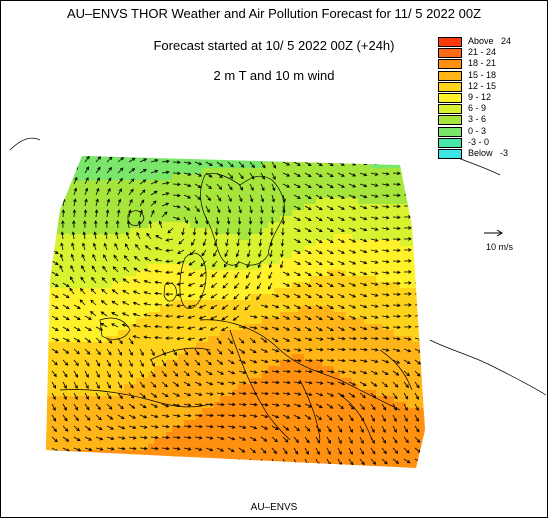 This screenshot has width=548, height=518. What do you see at coordinates (490, 41) in the screenshot?
I see `legend-label: Above 24` at bounding box center [490, 41].